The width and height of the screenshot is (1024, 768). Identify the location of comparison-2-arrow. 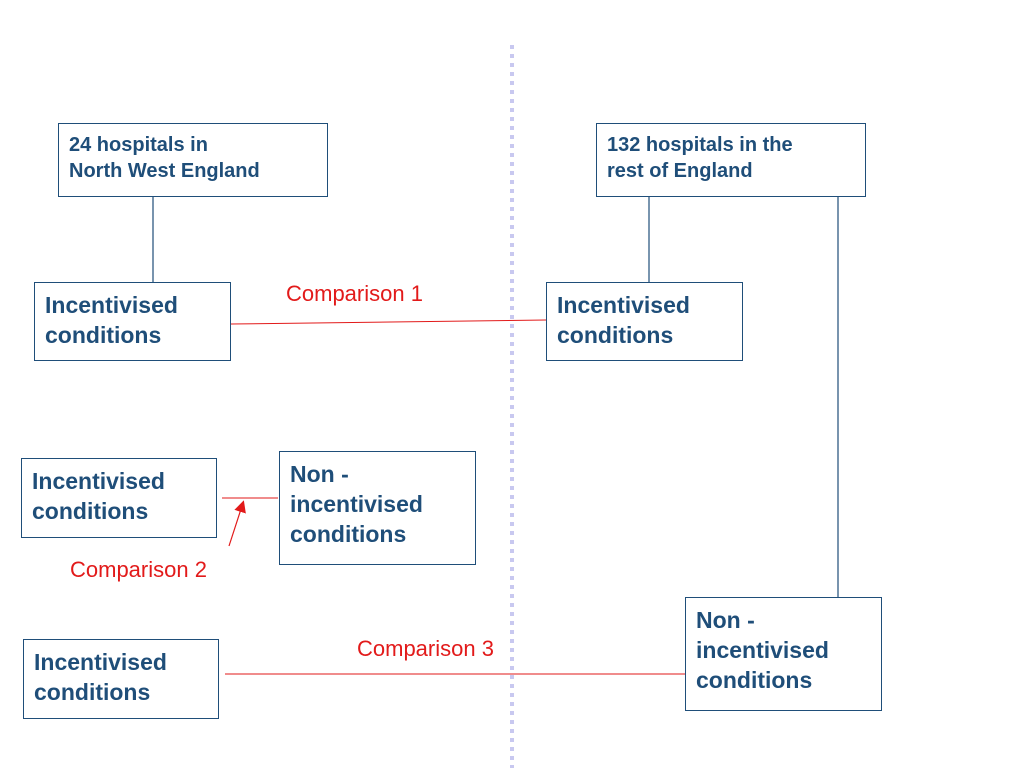
(237, 523).